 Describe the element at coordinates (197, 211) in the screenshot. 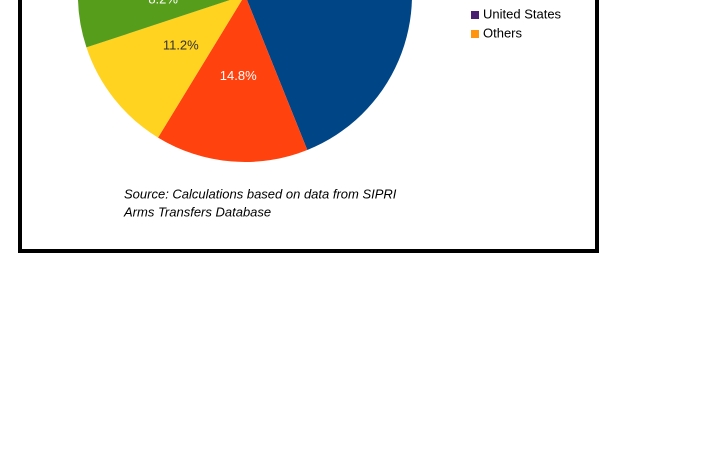

I see `source-line: Arms Transfers Database` at that location.